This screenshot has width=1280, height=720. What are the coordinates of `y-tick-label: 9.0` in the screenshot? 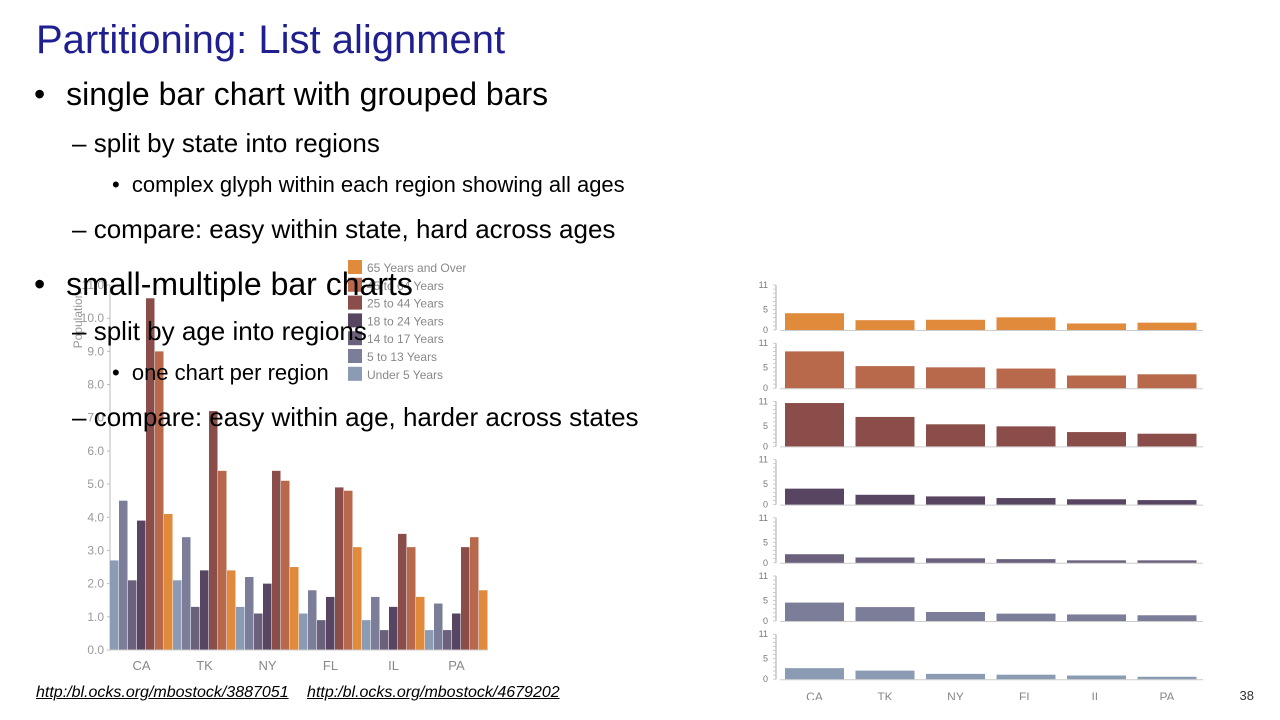 It's located at (95, 351).